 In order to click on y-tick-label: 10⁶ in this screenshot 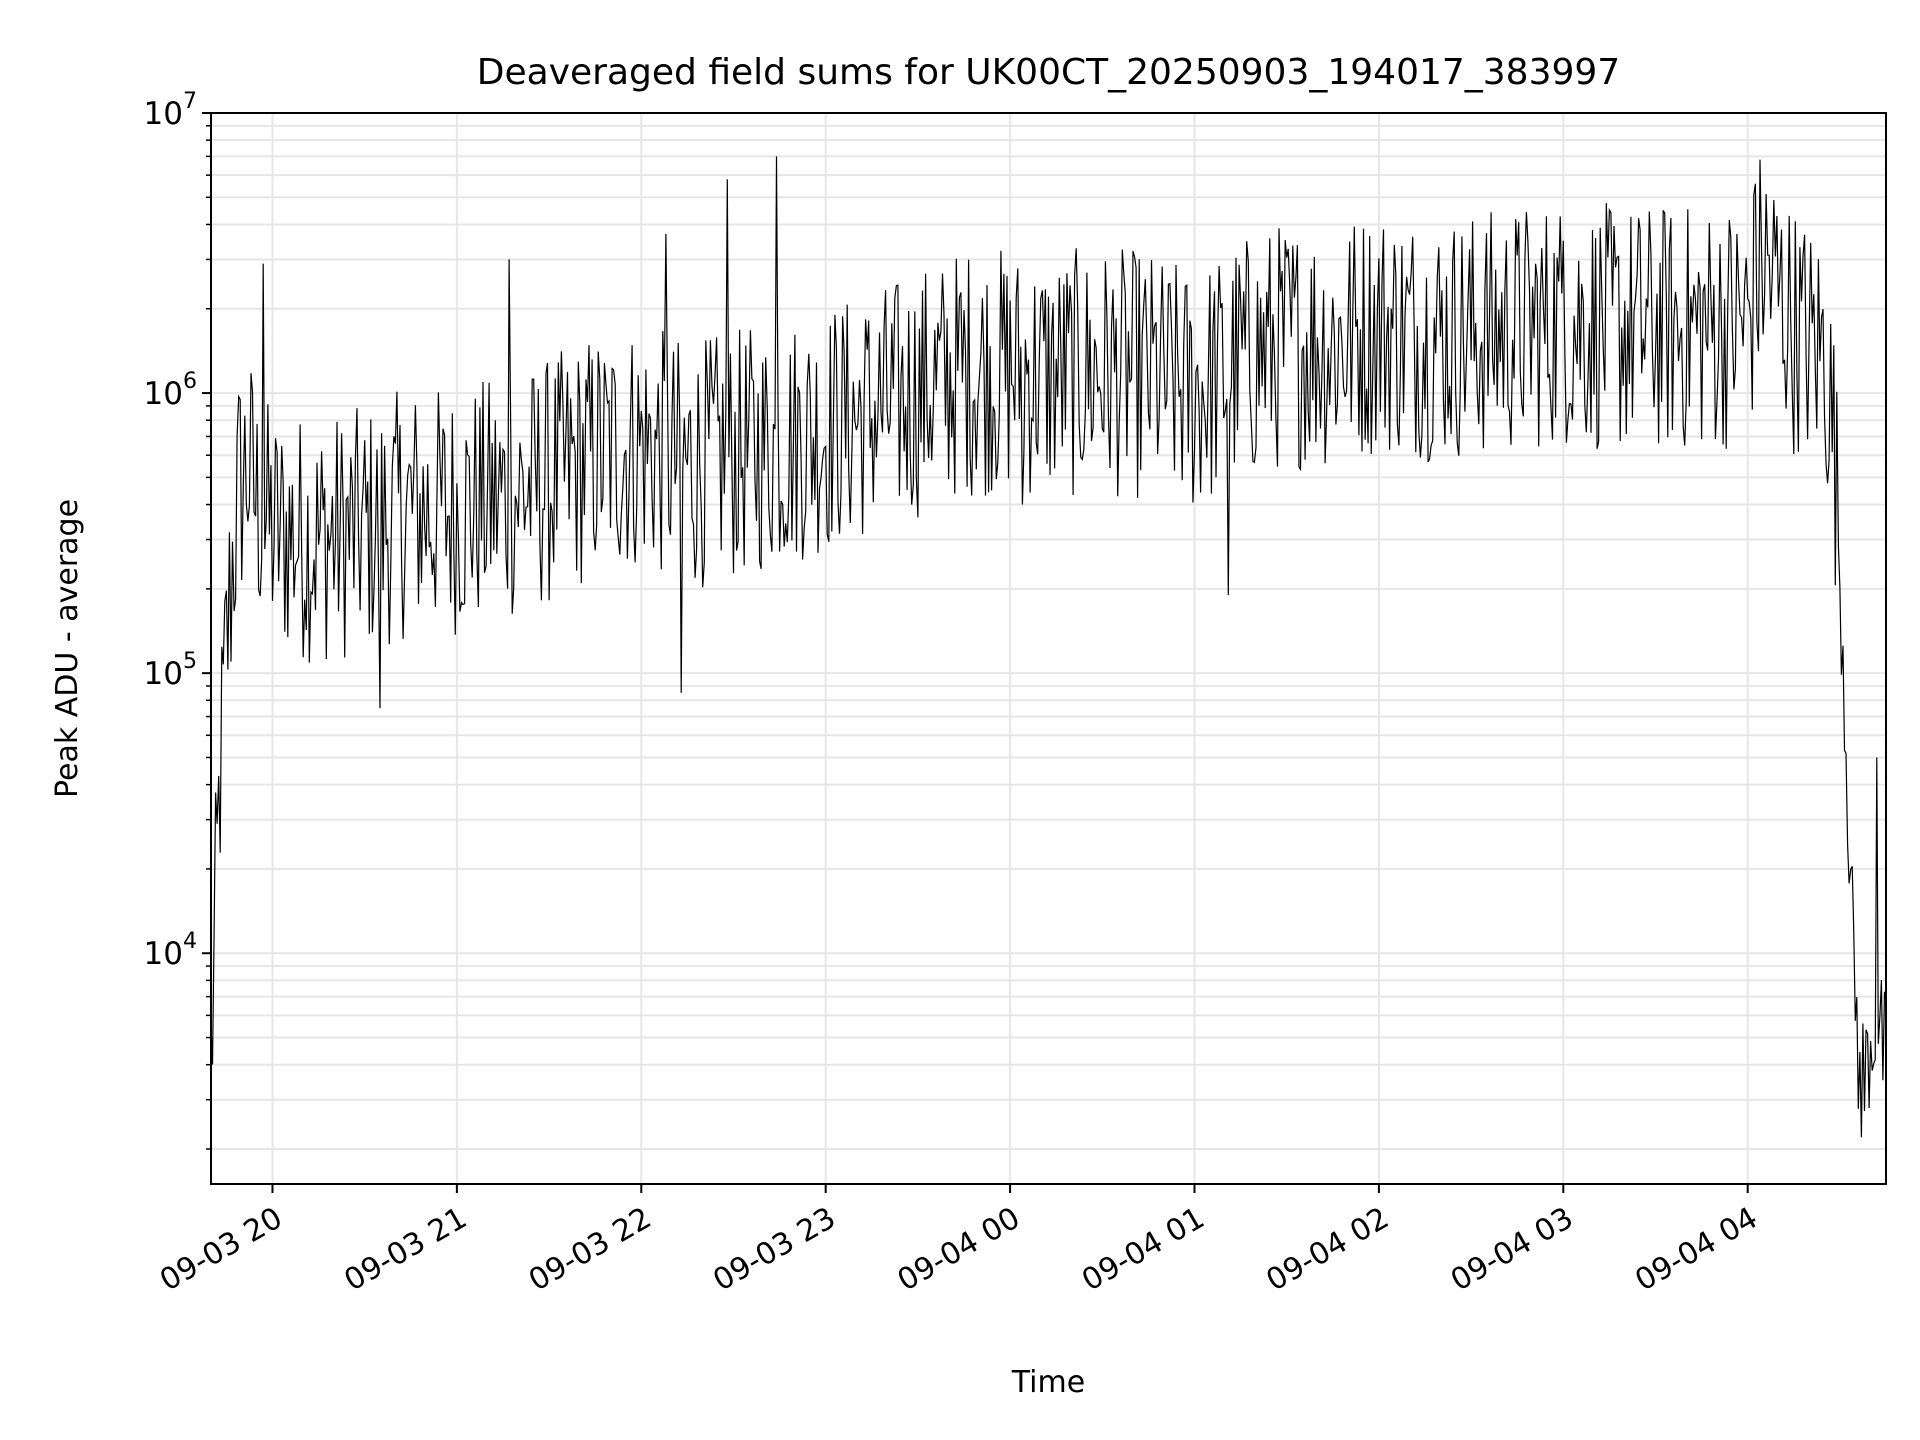, I will do `click(170, 390)`.